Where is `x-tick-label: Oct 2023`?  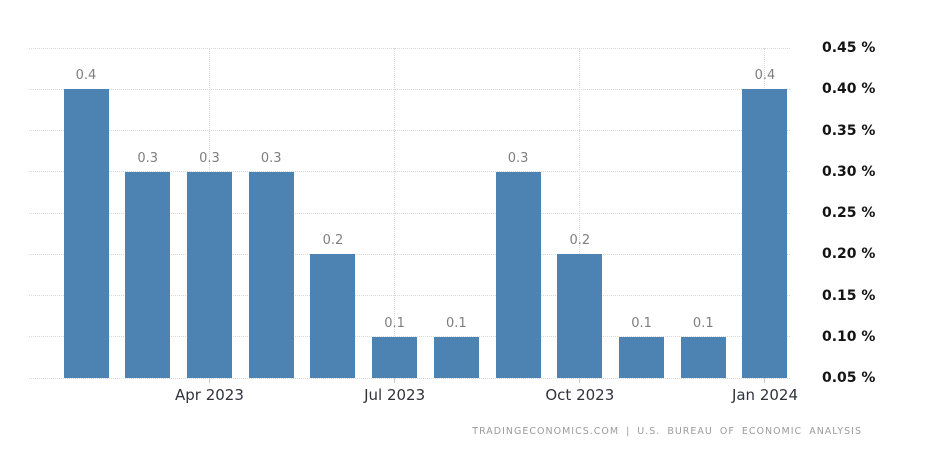 x-tick-label: Oct 2023 is located at coordinates (580, 395).